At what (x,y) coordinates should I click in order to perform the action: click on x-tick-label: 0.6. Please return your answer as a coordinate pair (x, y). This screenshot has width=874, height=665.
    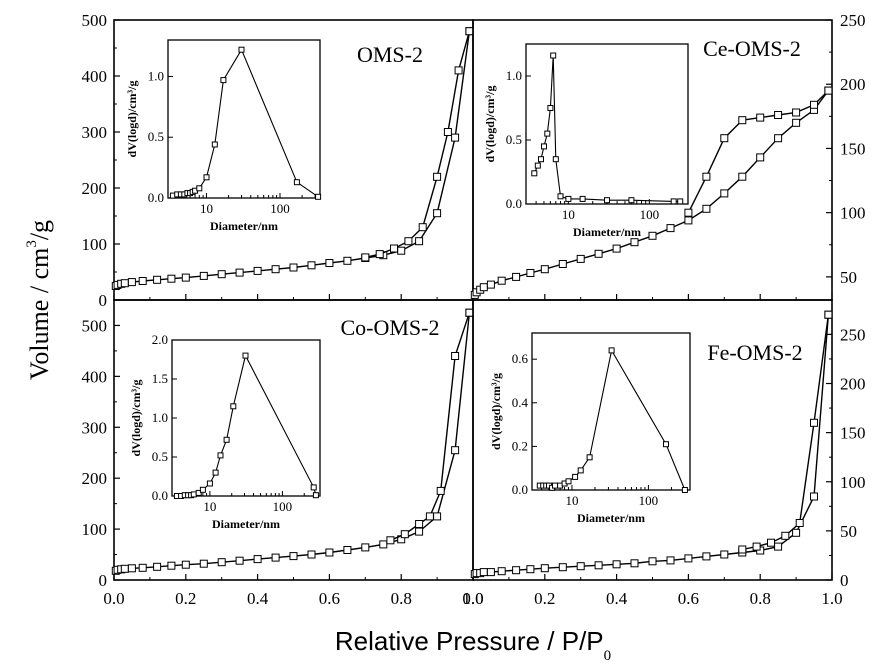
    Looking at the image, I should click on (329, 598).